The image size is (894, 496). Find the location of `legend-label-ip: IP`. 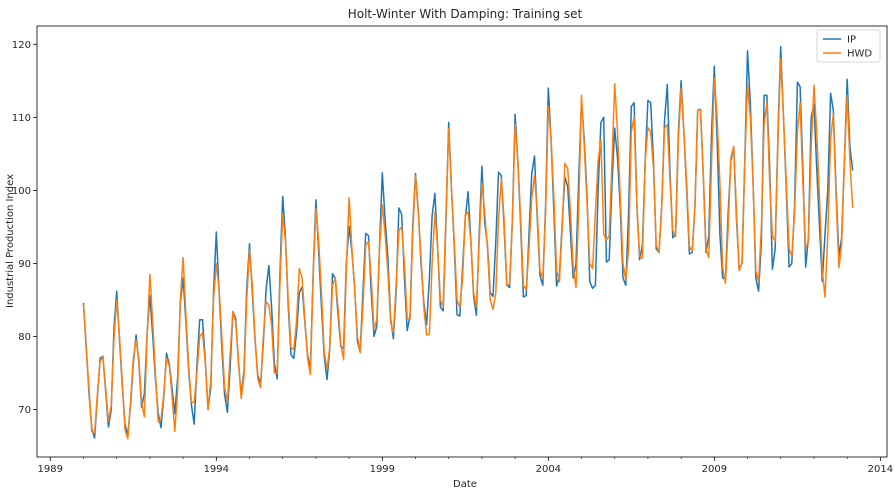

legend-label-ip: IP is located at coordinates (851, 40).